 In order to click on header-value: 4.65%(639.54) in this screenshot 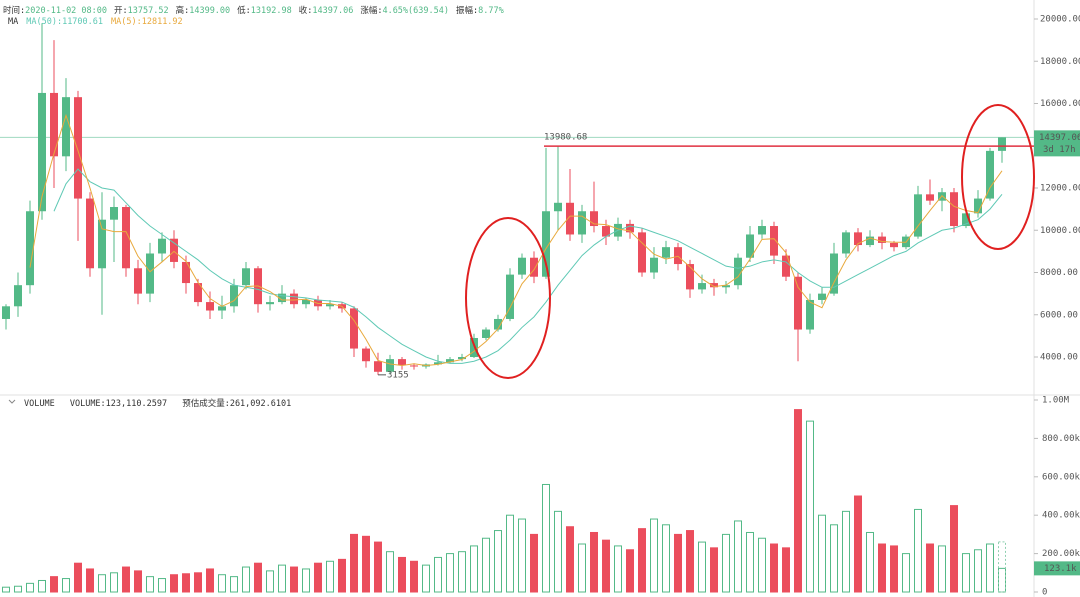, I will do `click(415, 11)`.